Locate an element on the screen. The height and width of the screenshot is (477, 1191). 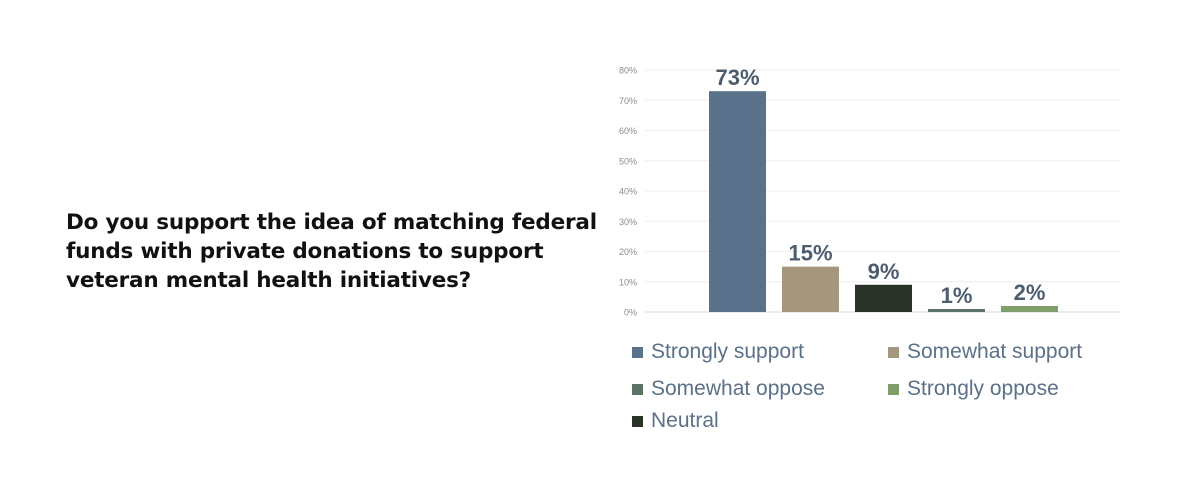
y-tick-label: 30% is located at coordinates (628, 222).